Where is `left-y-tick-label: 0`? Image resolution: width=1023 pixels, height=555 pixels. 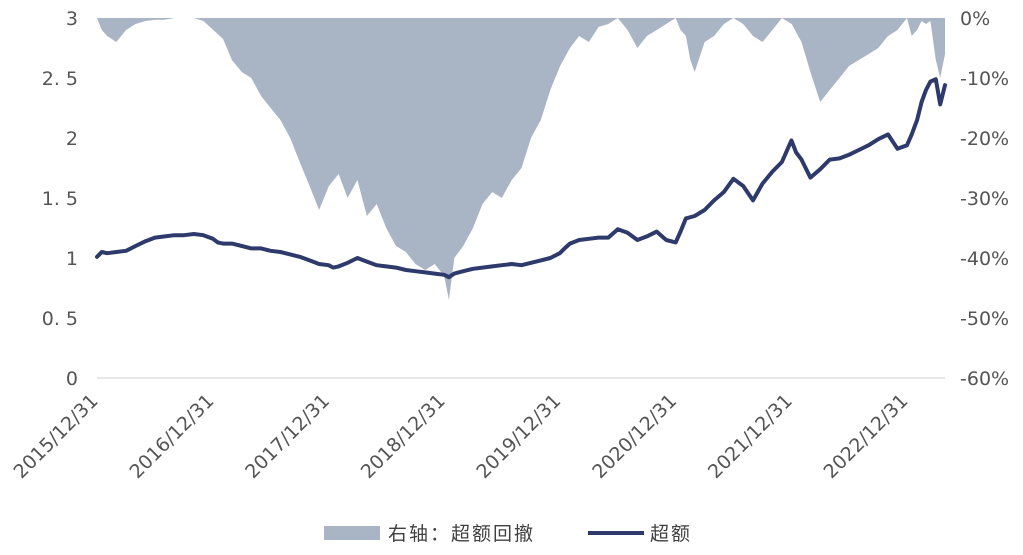 left-y-tick-label: 0 is located at coordinates (72, 379).